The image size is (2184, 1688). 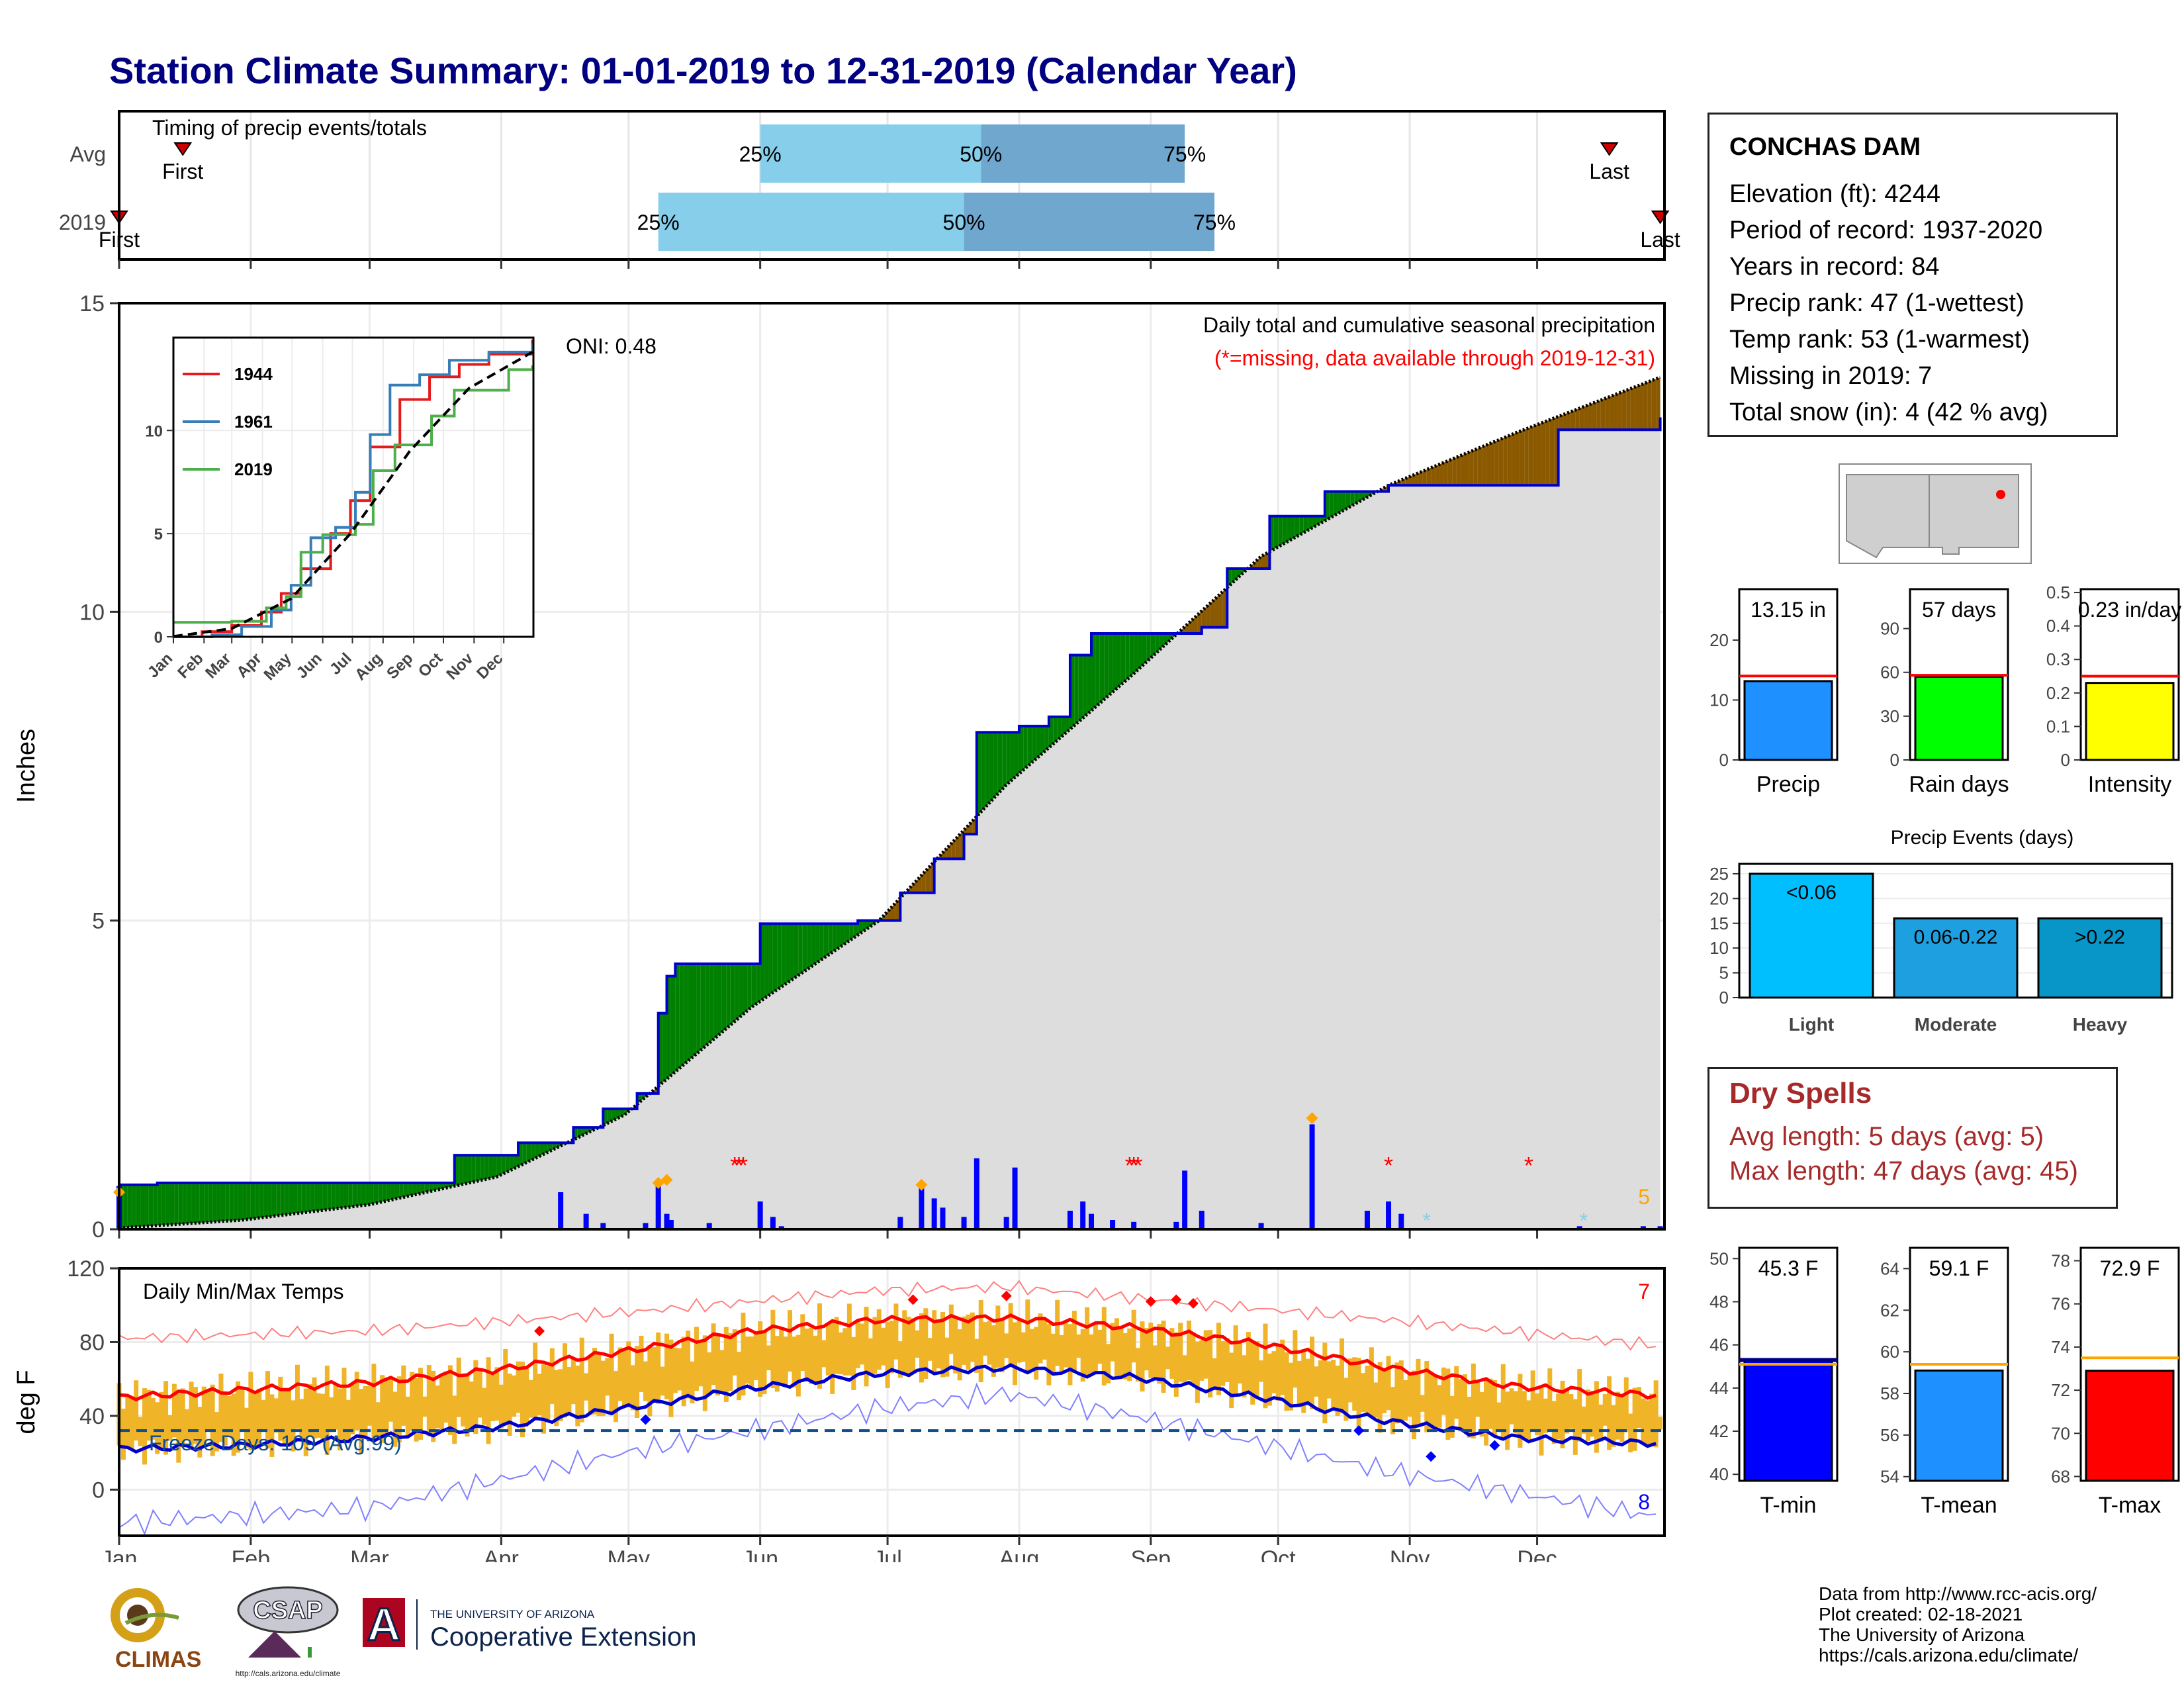 What do you see at coordinates (1660, 240) in the screenshot?
I see `timing-2019-last-label: Last` at bounding box center [1660, 240].